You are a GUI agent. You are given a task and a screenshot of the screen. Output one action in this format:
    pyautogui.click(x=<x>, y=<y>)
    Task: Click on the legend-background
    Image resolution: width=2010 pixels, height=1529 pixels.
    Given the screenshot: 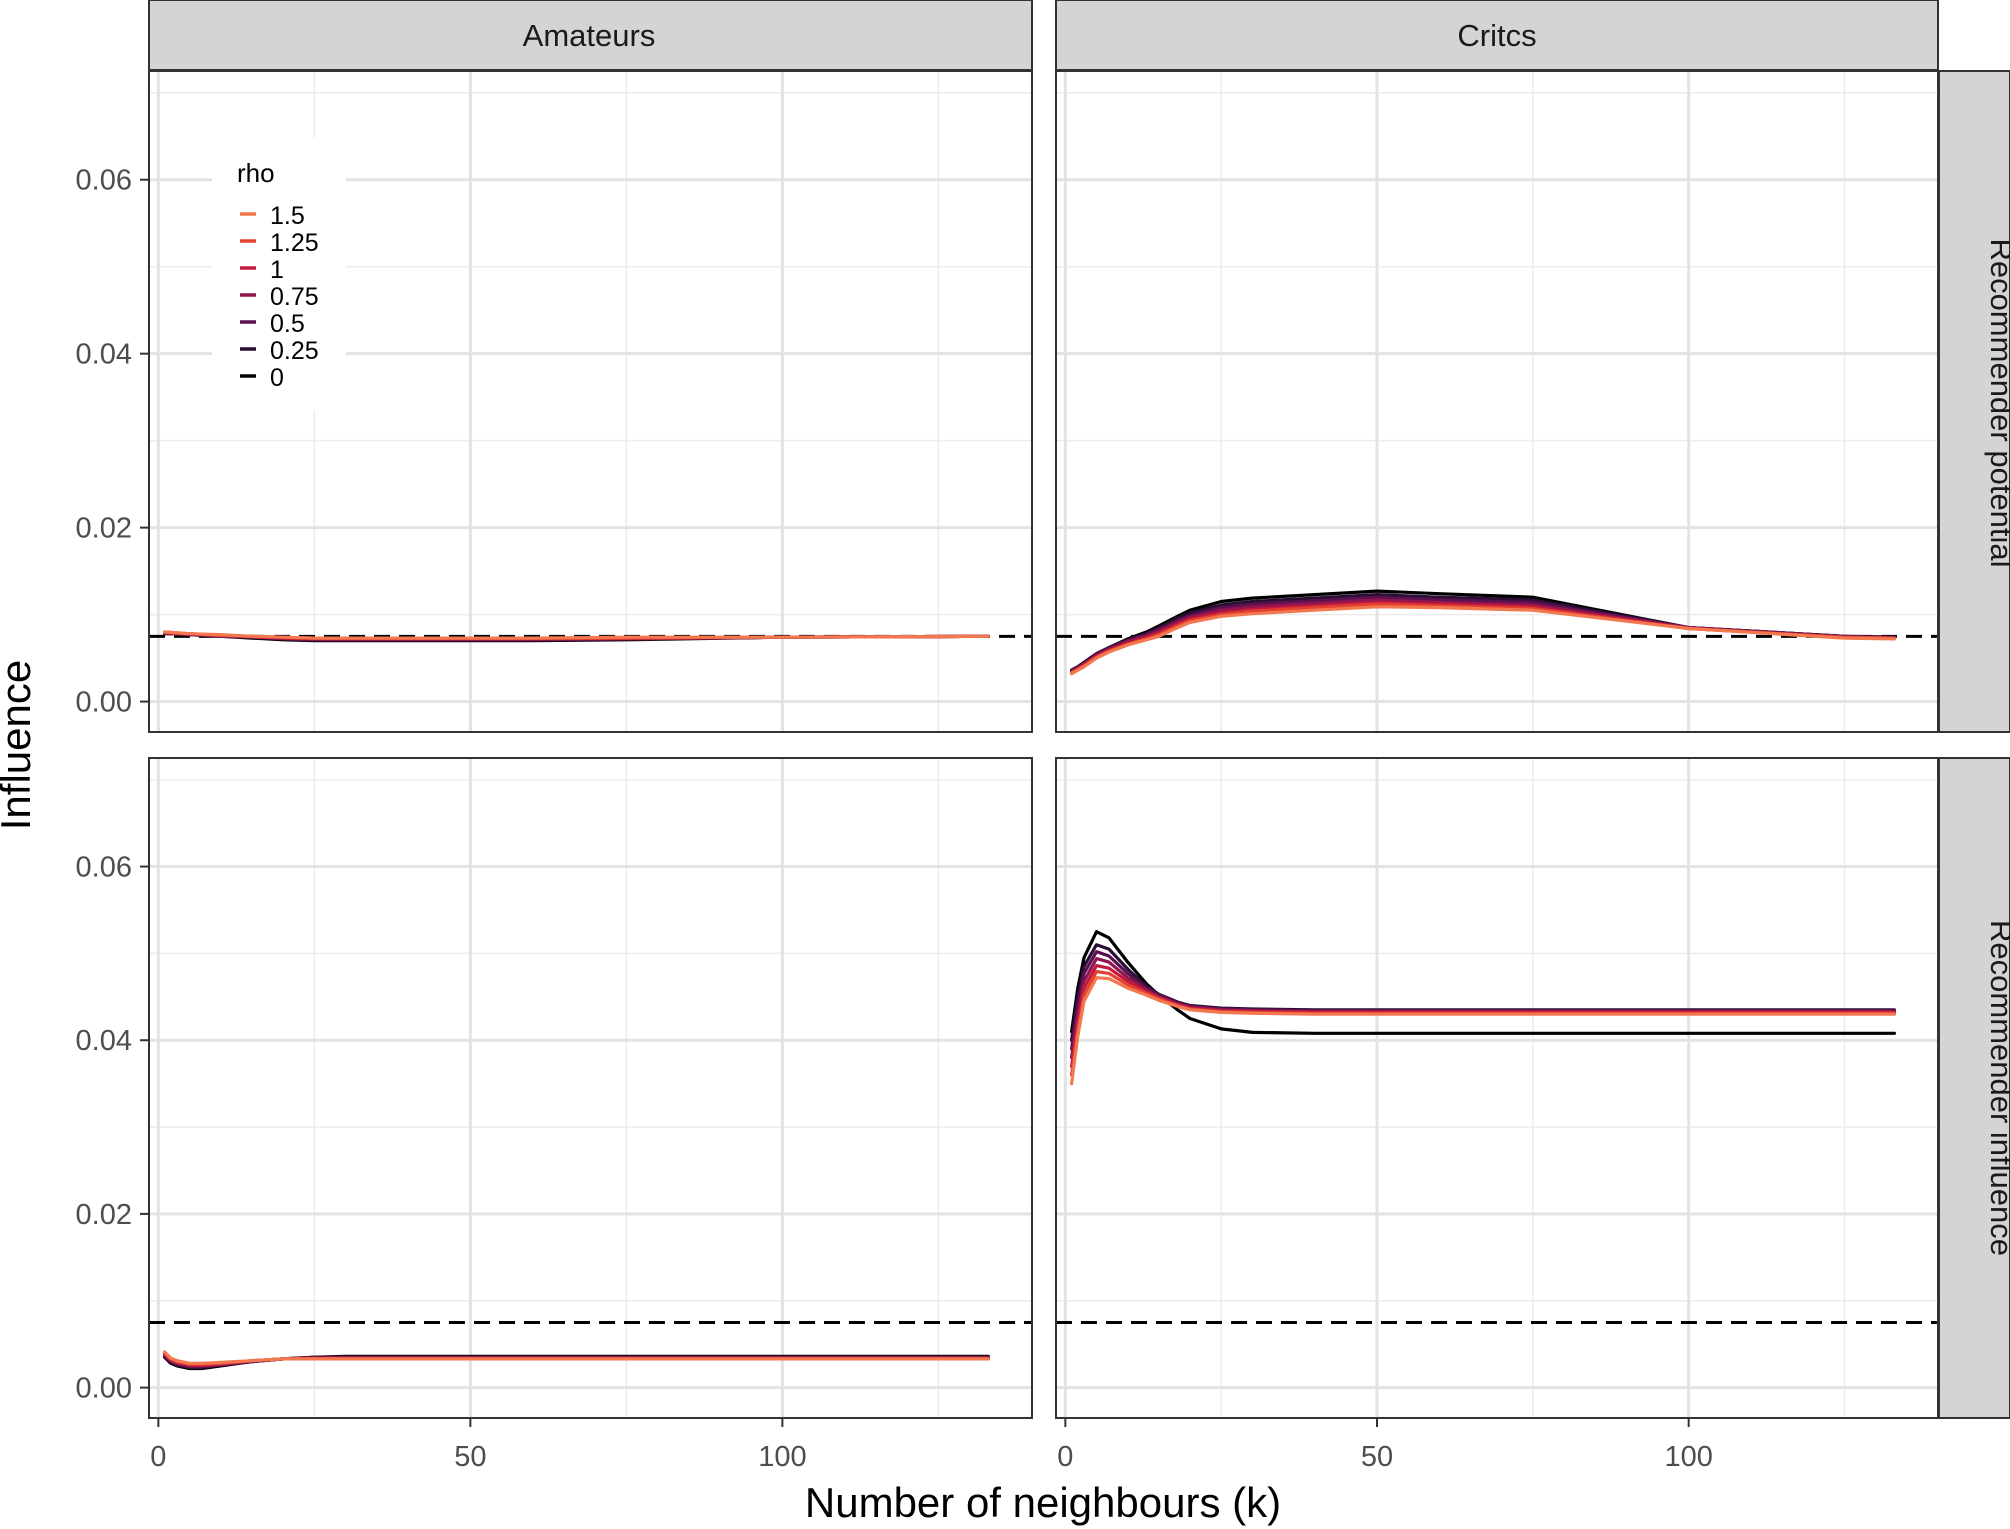 What is the action you would take?
    pyautogui.click(x=279, y=274)
    